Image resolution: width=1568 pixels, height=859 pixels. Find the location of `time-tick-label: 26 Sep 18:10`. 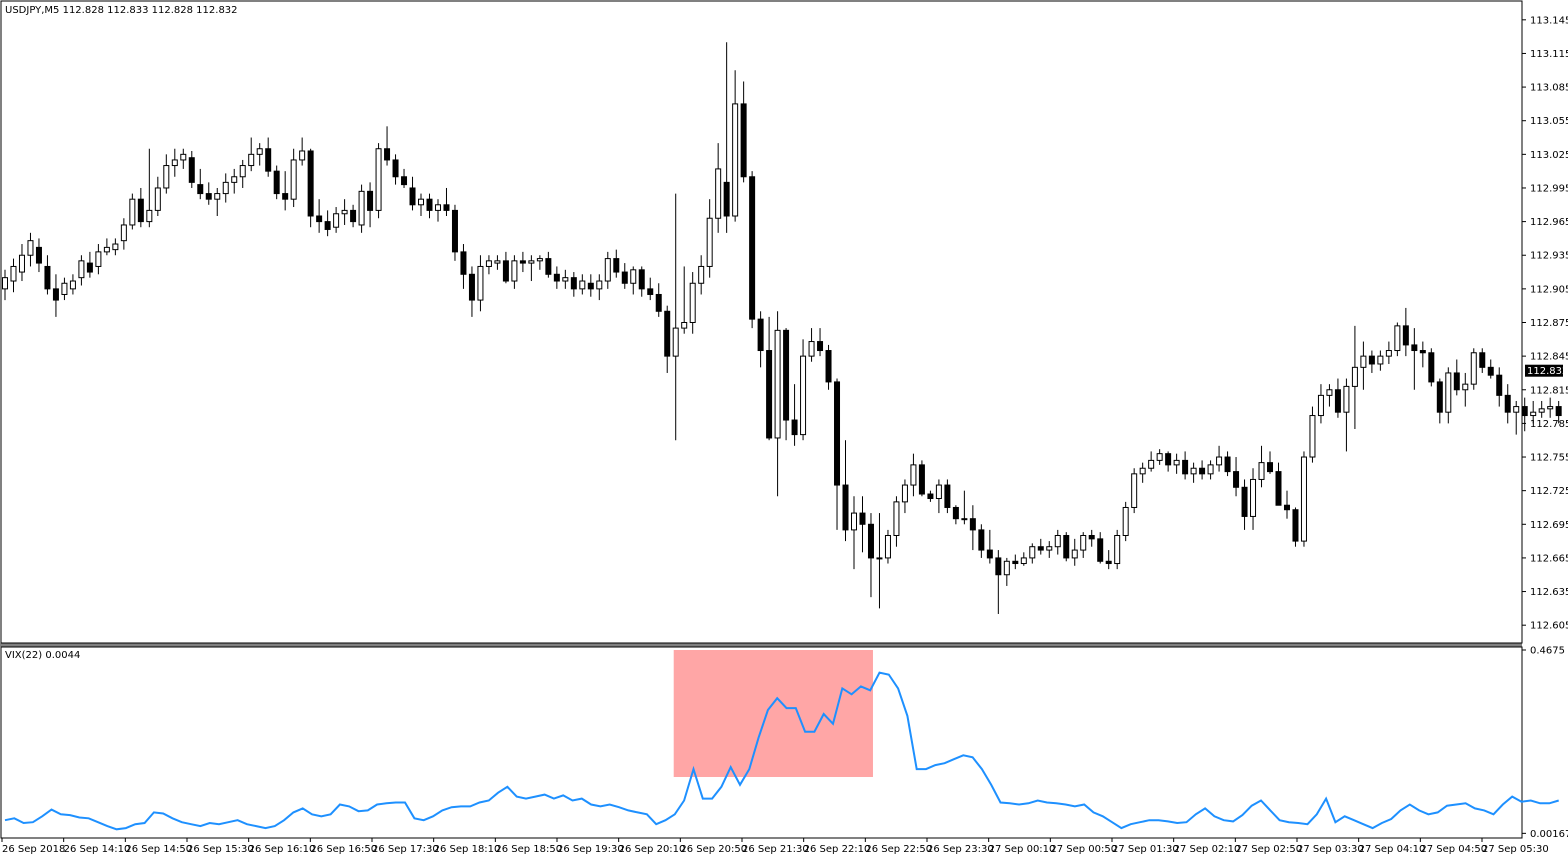

time-tick-label: 26 Sep 18:10 is located at coordinates (467, 849).